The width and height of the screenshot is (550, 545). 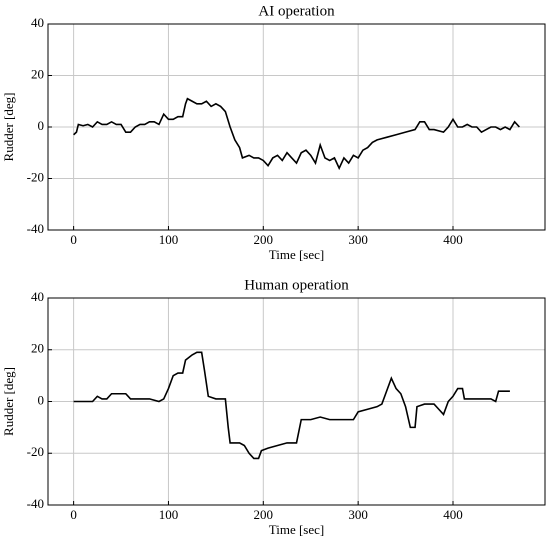 What do you see at coordinates (296, 11) in the screenshot?
I see `chart-title: AI operation` at bounding box center [296, 11].